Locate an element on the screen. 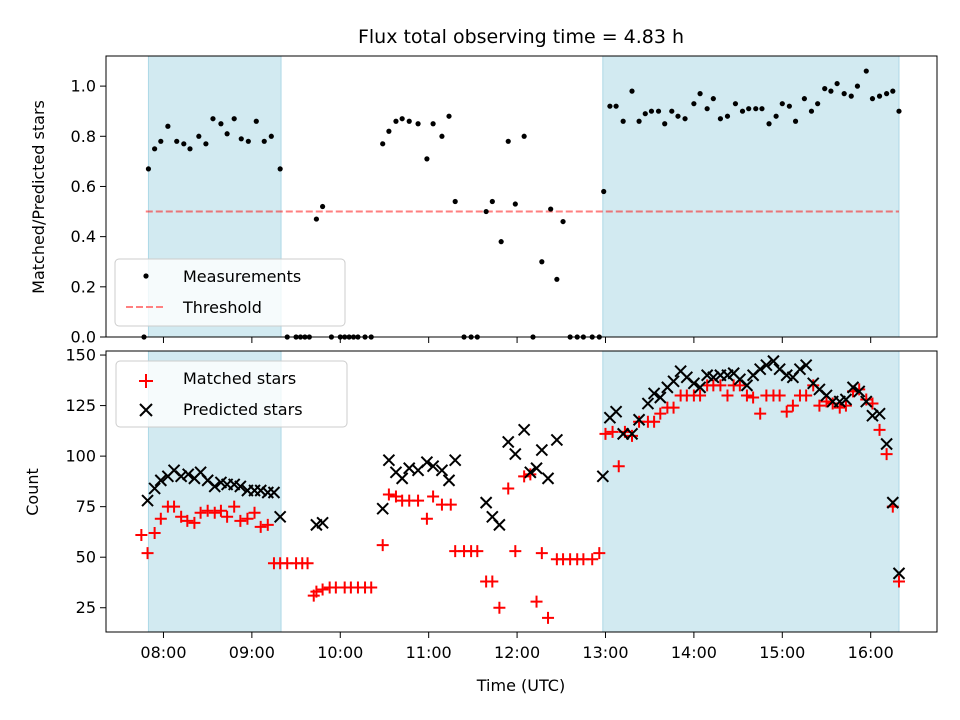 This screenshot has width=960, height=720. x-tick-label: 13:00 is located at coordinates (605, 652).